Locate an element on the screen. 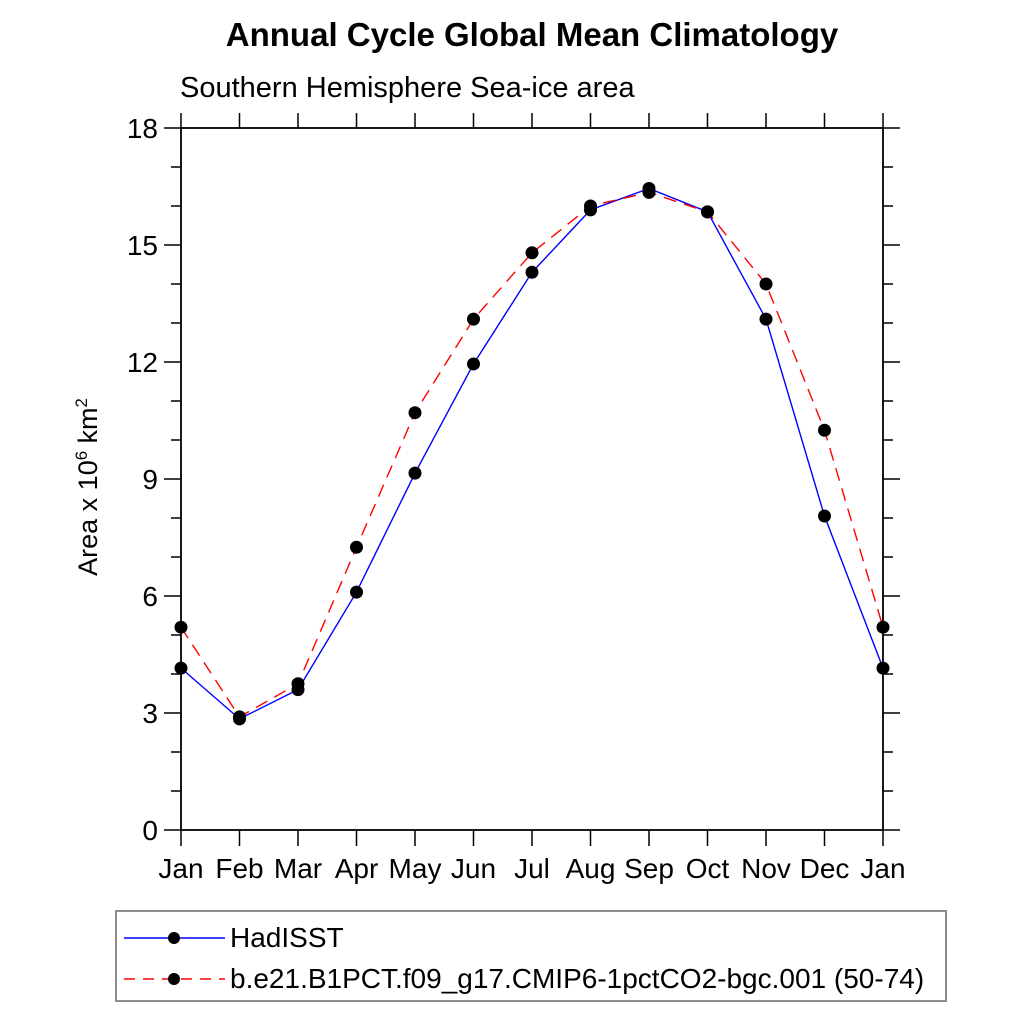 This screenshot has height=1024, width=1024. x-tick-label: Oct is located at coordinates (708, 868).